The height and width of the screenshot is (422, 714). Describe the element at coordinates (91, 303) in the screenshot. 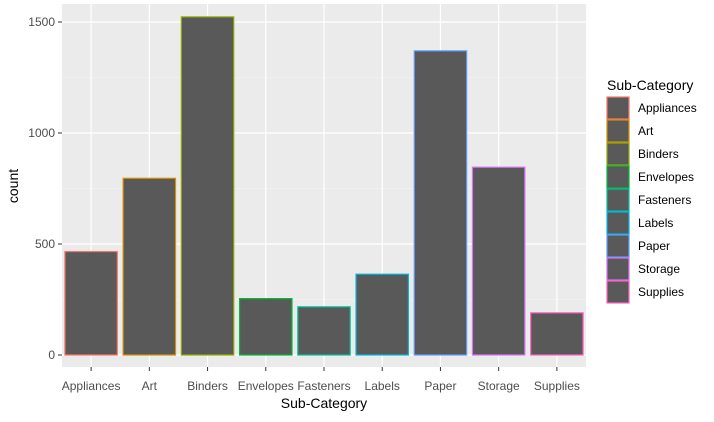

I see `bar-appliances` at that location.